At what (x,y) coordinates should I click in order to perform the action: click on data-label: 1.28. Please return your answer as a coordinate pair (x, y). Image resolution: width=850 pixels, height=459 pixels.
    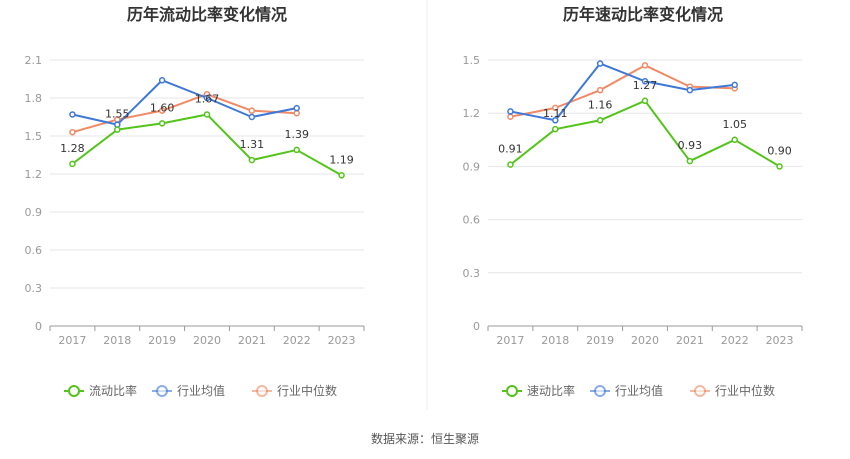
    Looking at the image, I should click on (72, 148).